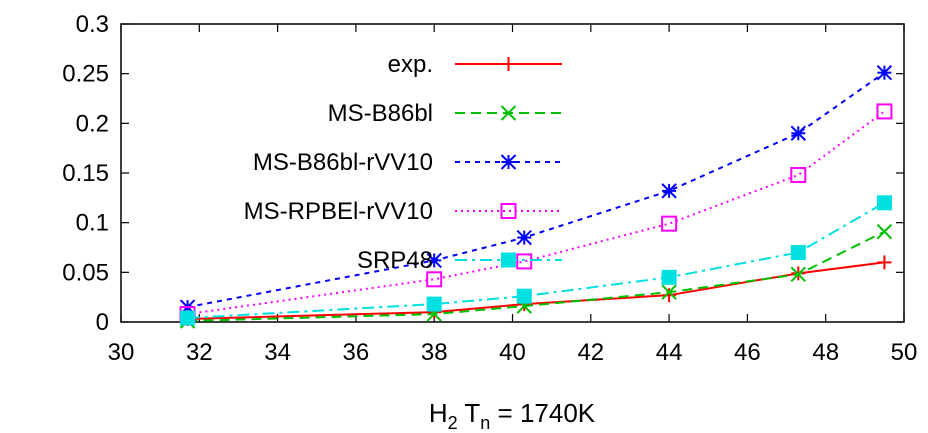  I want to click on y-tick-label: 0.25, so click(85, 74).